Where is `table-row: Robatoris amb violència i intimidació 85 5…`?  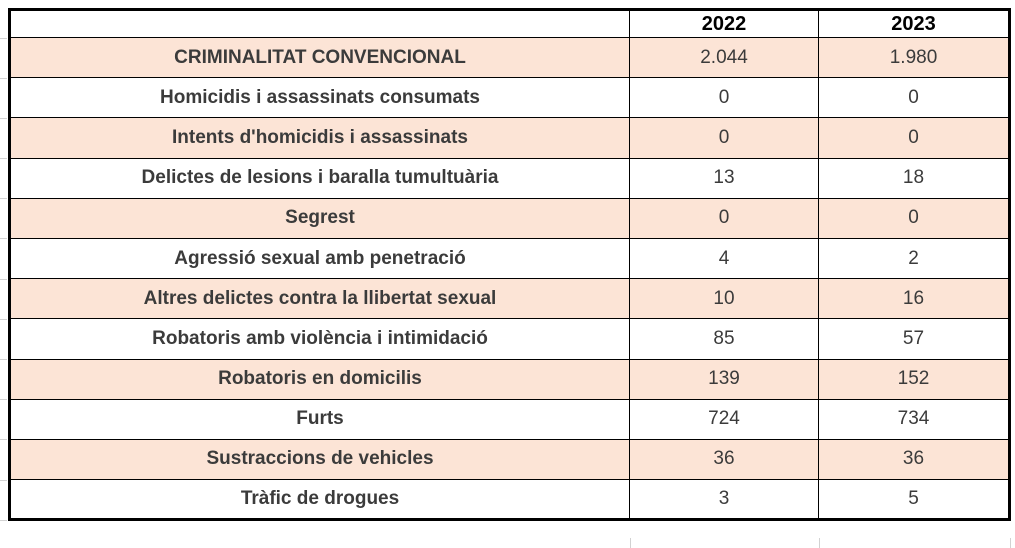 table-row: Robatoris amb violència i intimidació 85 5… is located at coordinates (509, 339).